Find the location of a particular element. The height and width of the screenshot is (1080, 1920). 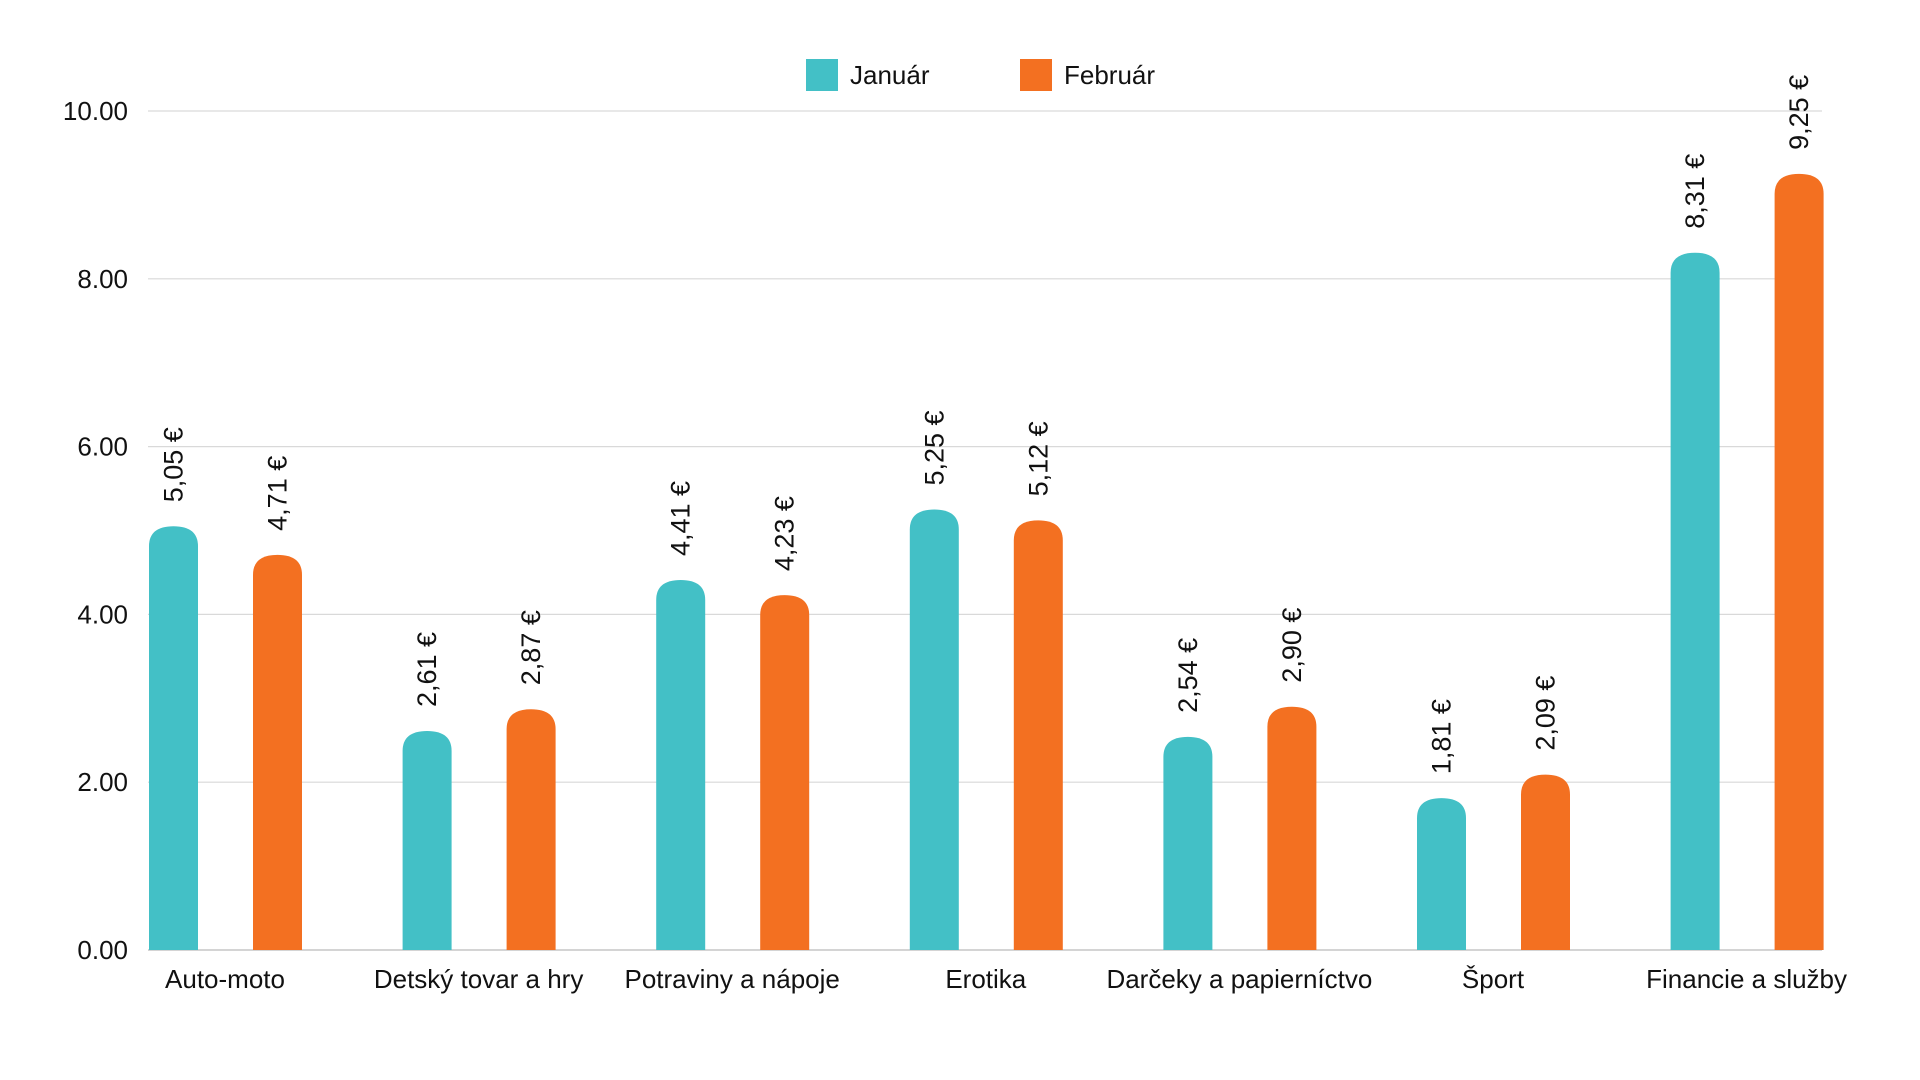

x-tick-label: Šport is located at coordinates (1493, 979).